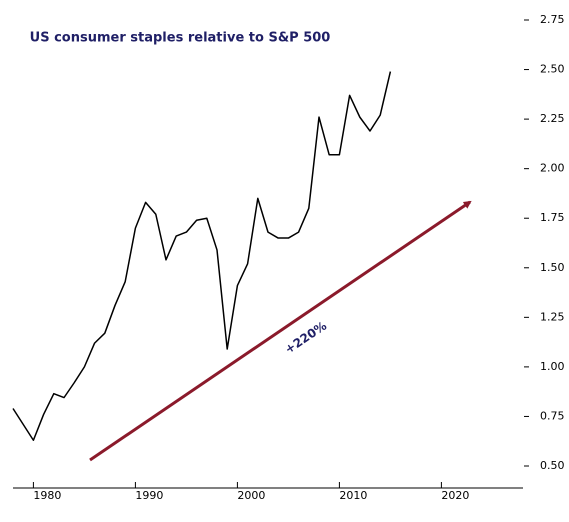 This screenshot has width=569, height=522. What do you see at coordinates (552, 168) in the screenshot?
I see `y-tick-label: 2.00` at bounding box center [552, 168].